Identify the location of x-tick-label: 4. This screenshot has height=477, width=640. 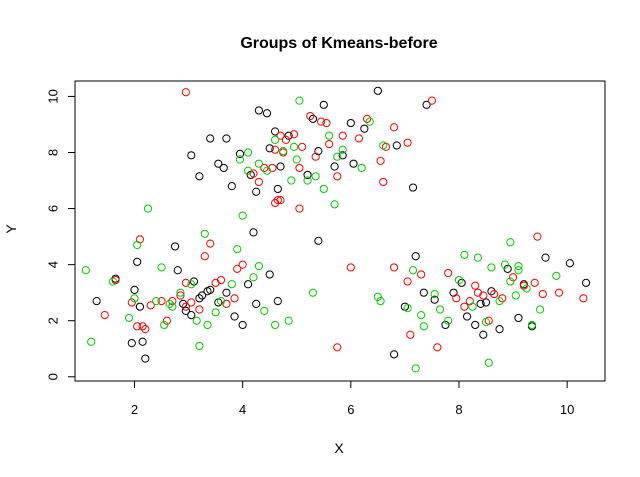
(242, 409).